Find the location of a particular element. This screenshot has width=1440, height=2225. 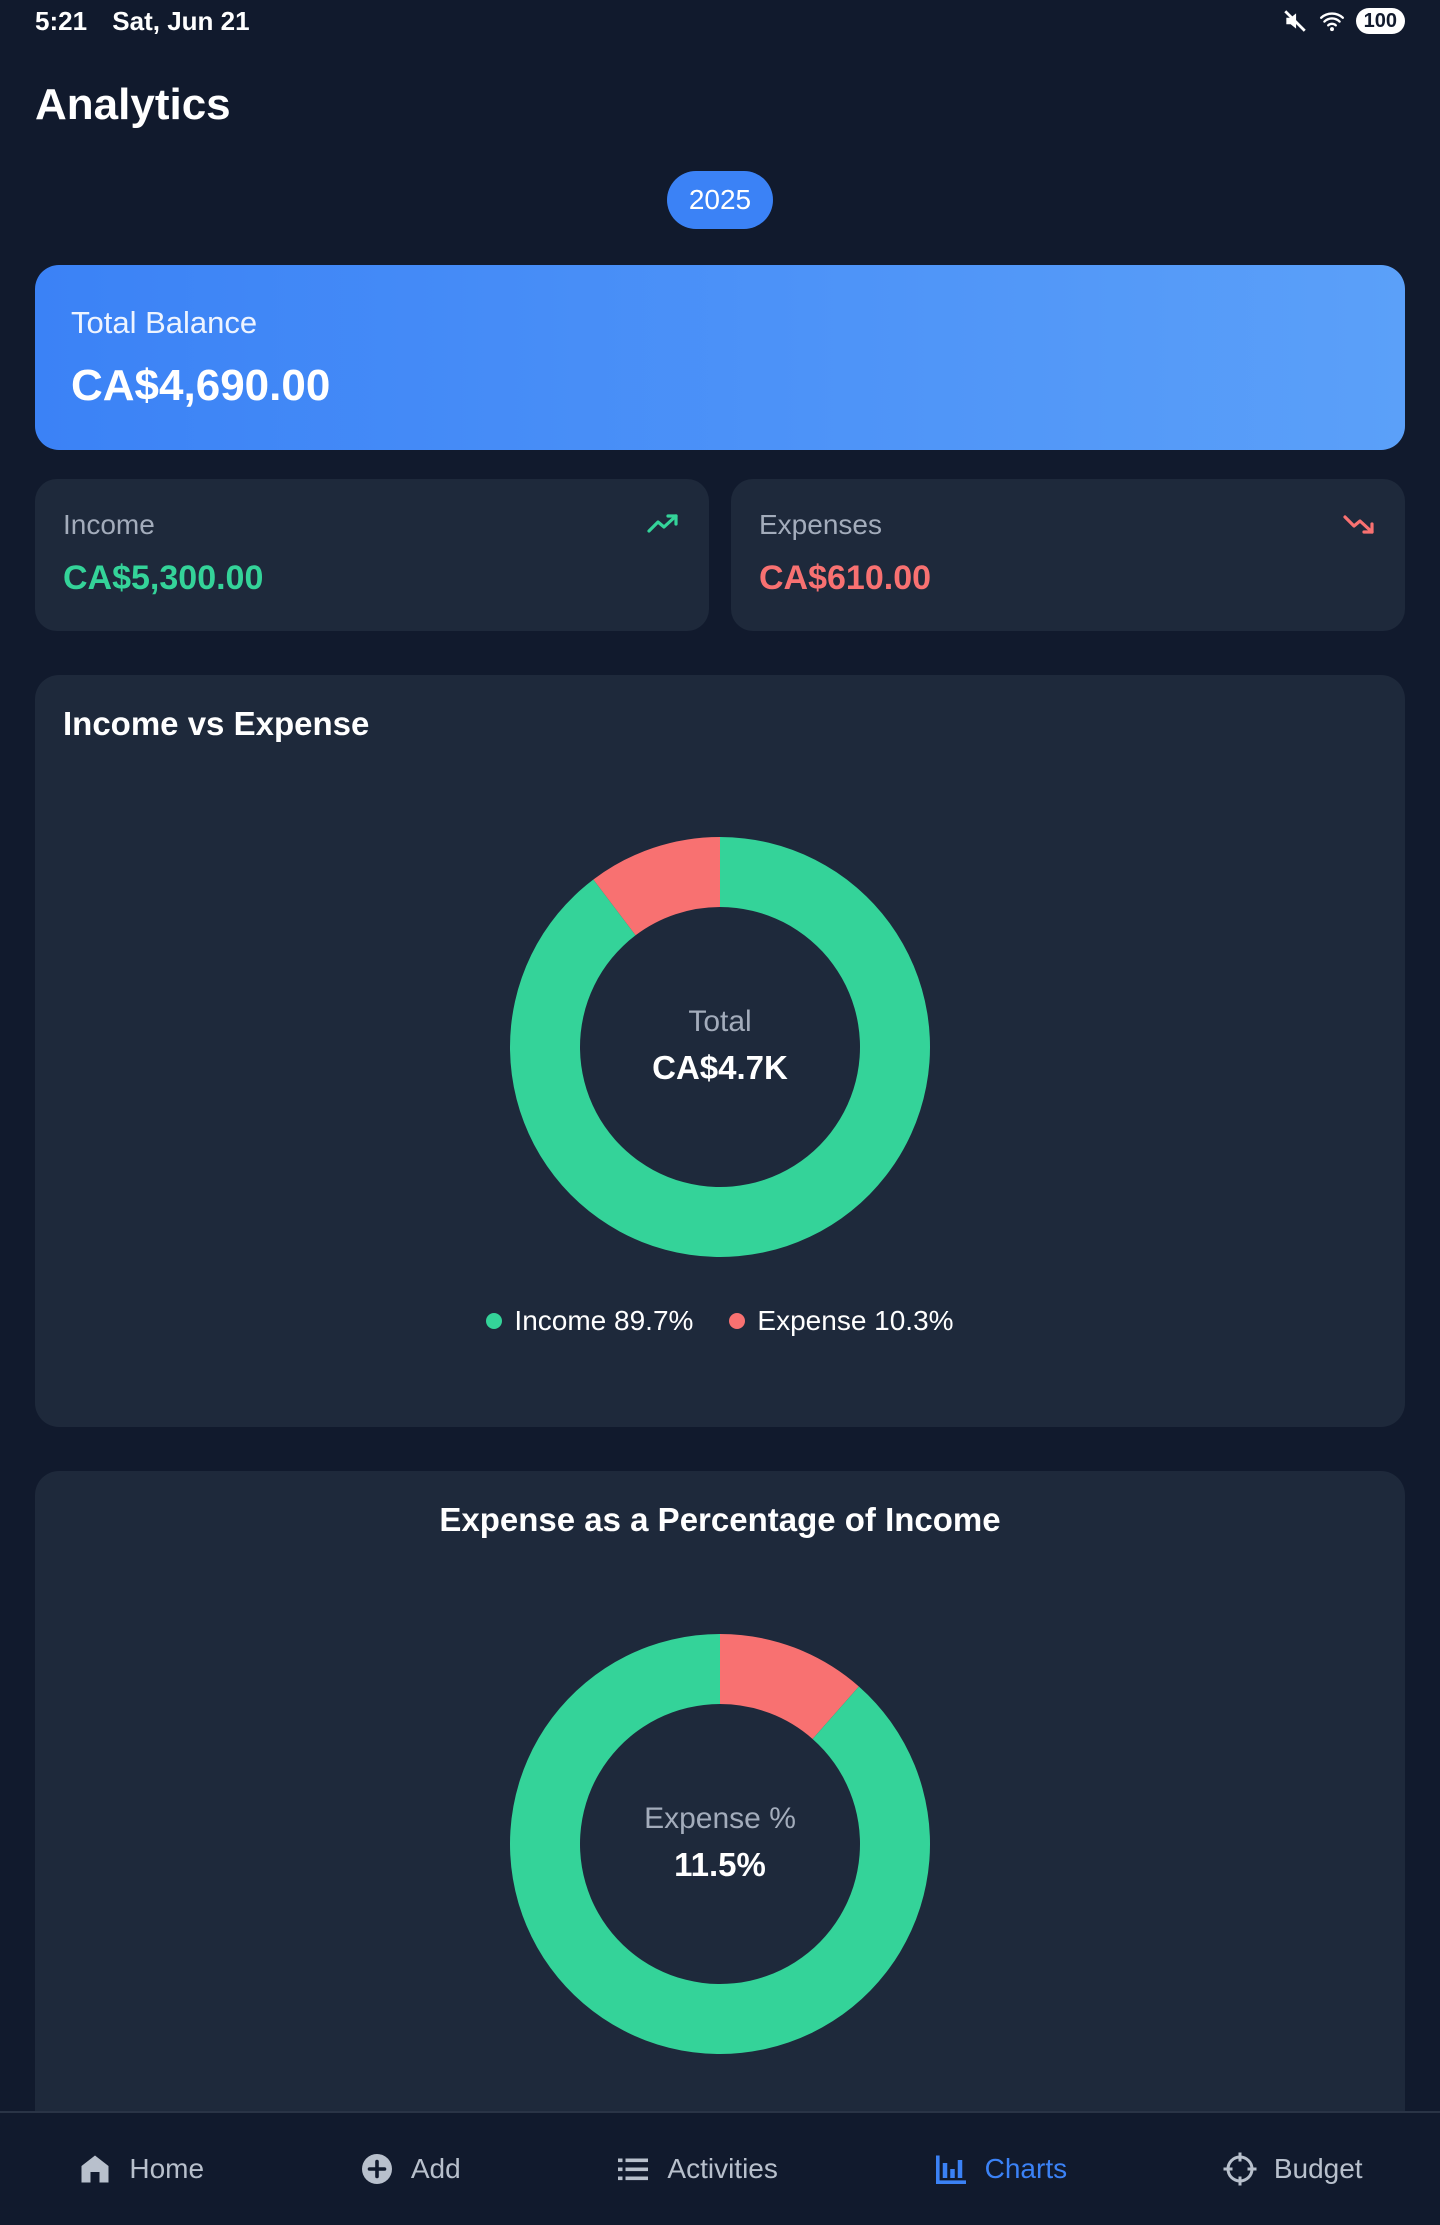

income-vs-expense-donut is located at coordinates (720, 1047).